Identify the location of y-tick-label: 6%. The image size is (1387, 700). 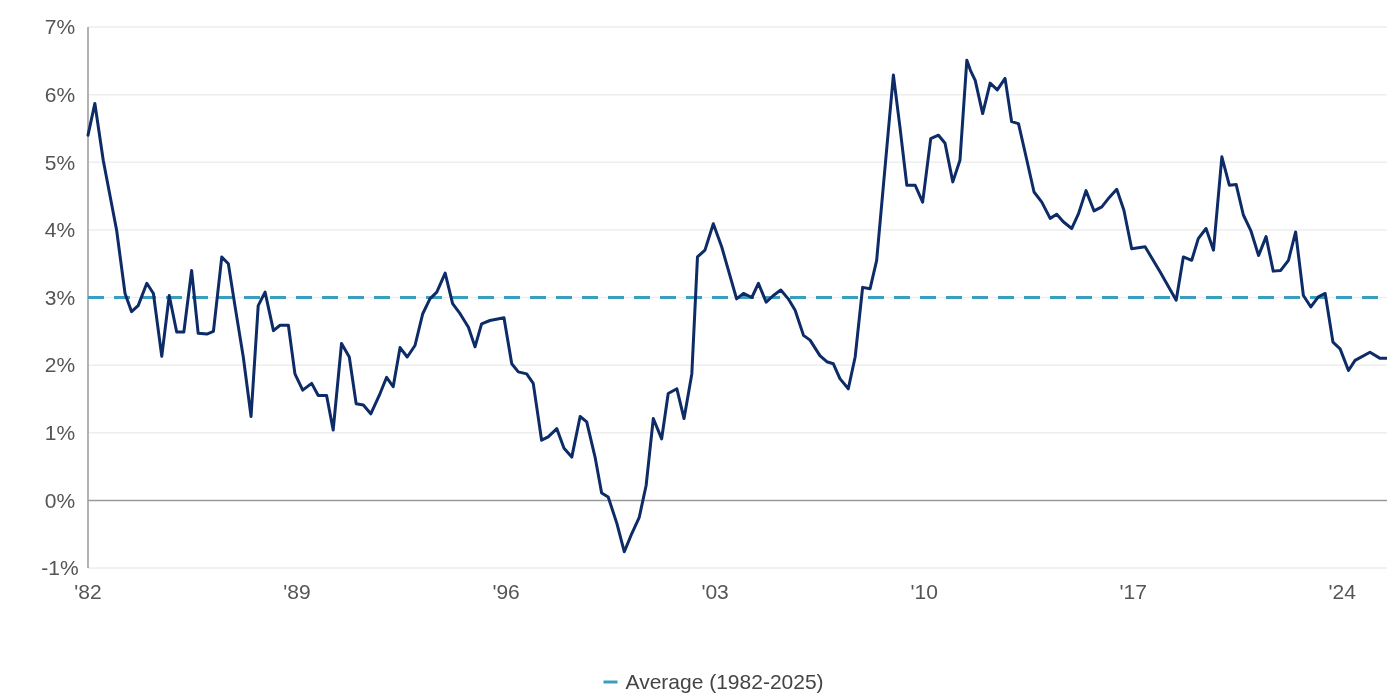
(60, 94).